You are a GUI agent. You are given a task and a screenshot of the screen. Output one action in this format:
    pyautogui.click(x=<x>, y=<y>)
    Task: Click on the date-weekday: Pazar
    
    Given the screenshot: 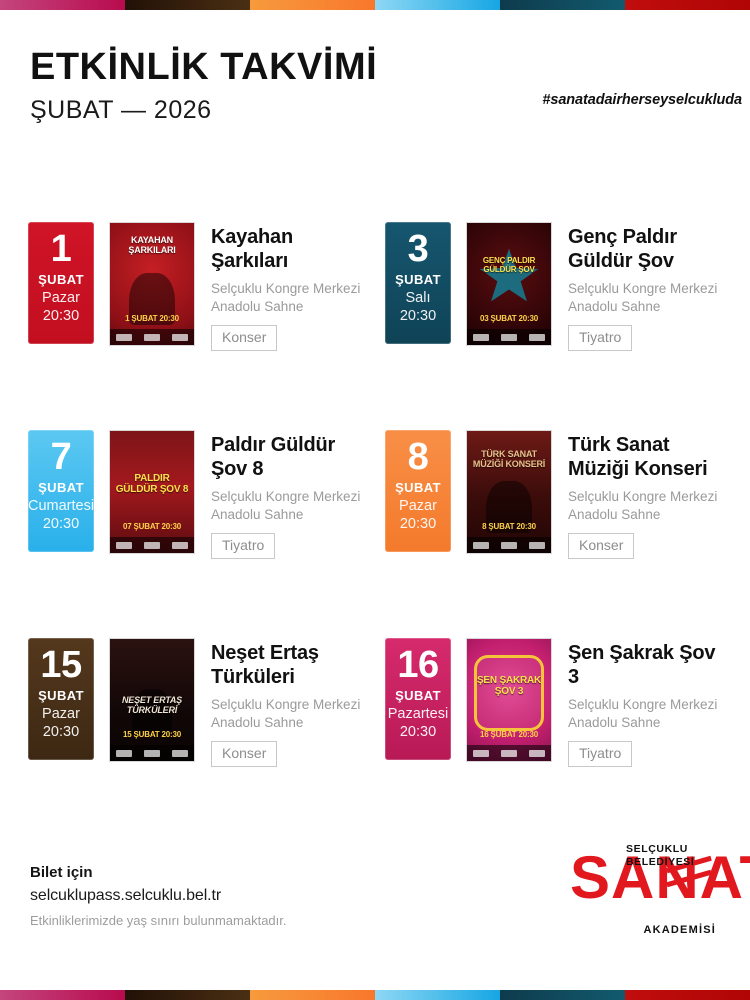 What is the action you would take?
    pyautogui.click(x=61, y=714)
    